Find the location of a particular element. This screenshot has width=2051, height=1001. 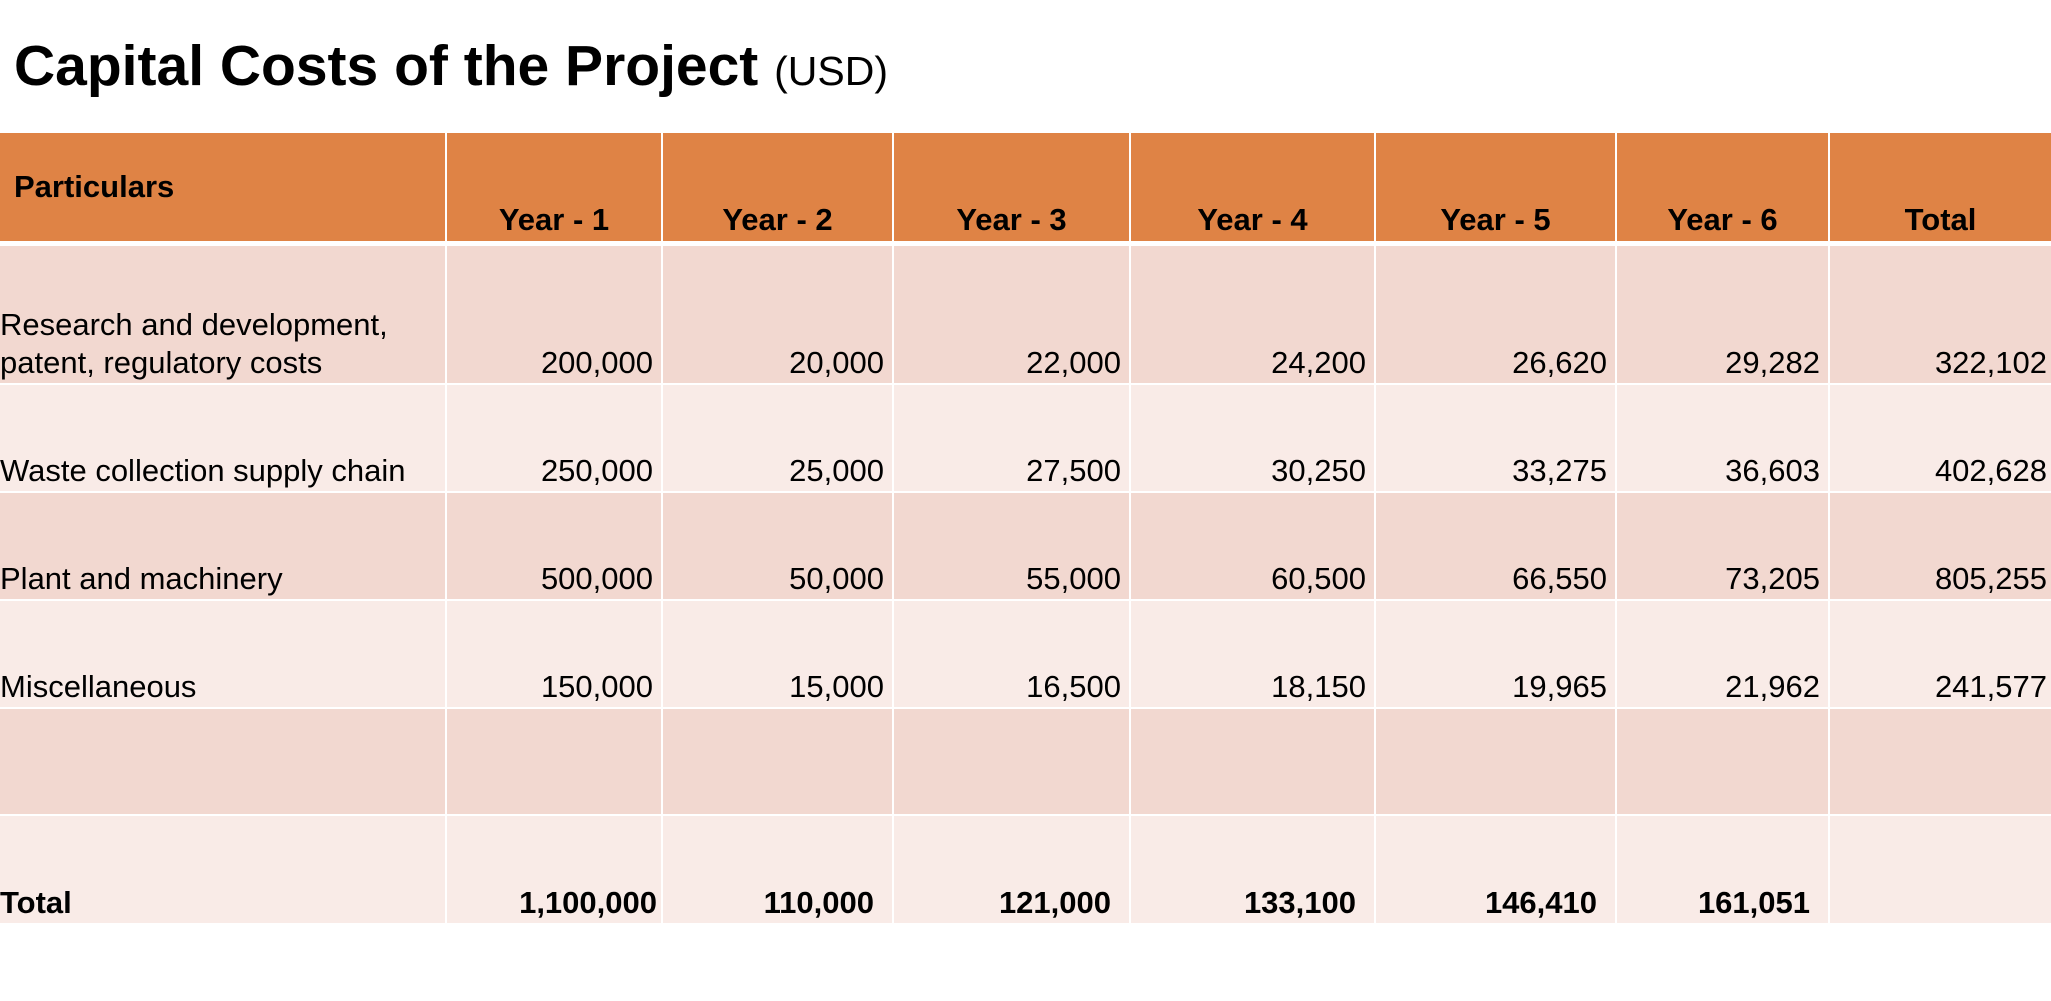

title-main: Capital Costs of the Project is located at coordinates (386, 66).